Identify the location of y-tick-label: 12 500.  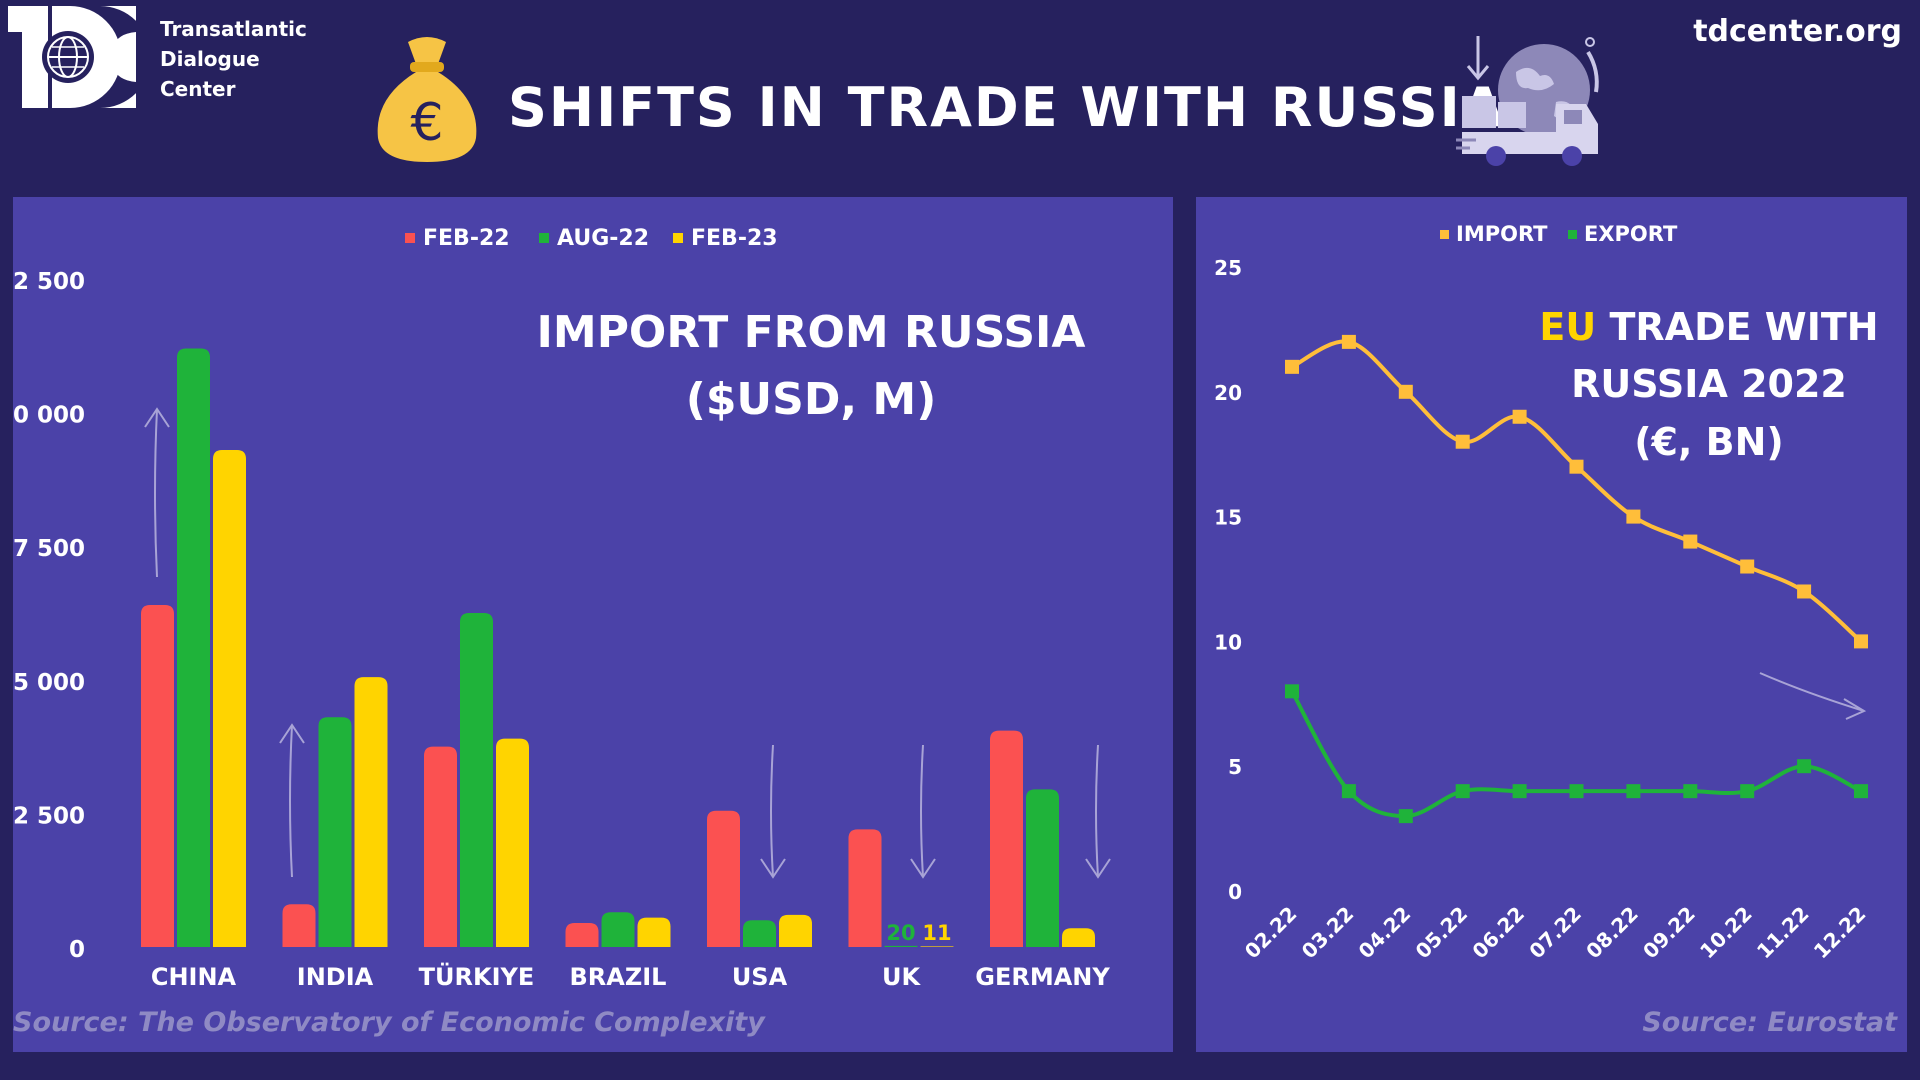
(49, 282).